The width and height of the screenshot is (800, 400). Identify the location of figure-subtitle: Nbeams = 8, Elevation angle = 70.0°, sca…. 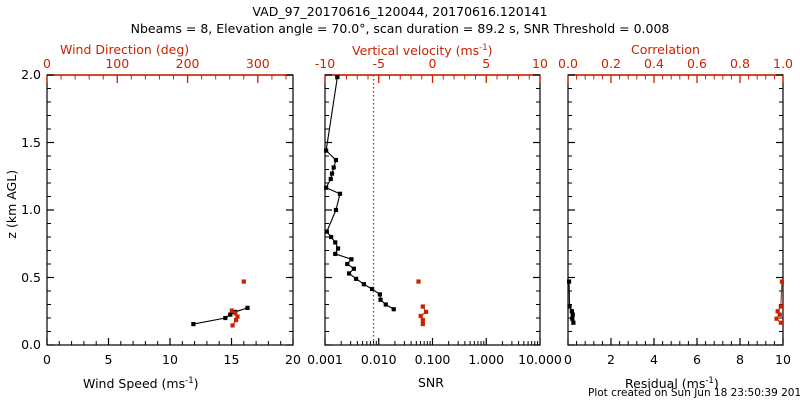
(400, 28).